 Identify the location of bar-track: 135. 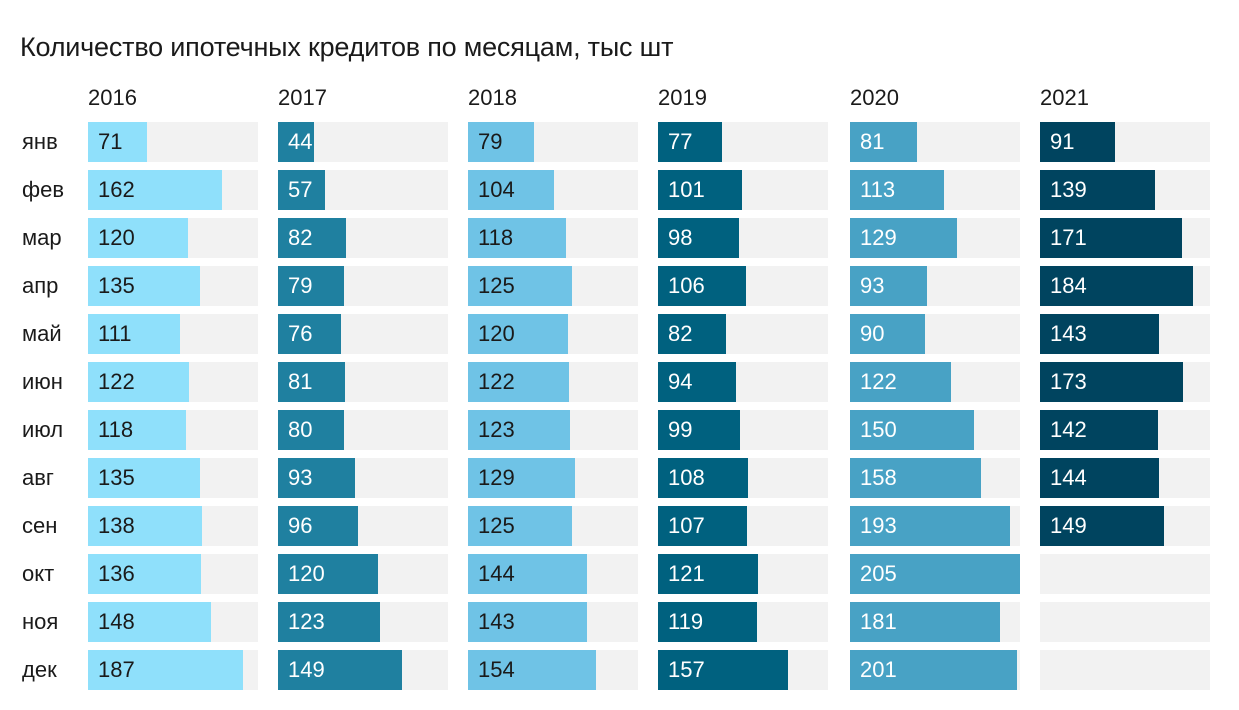
(173, 286).